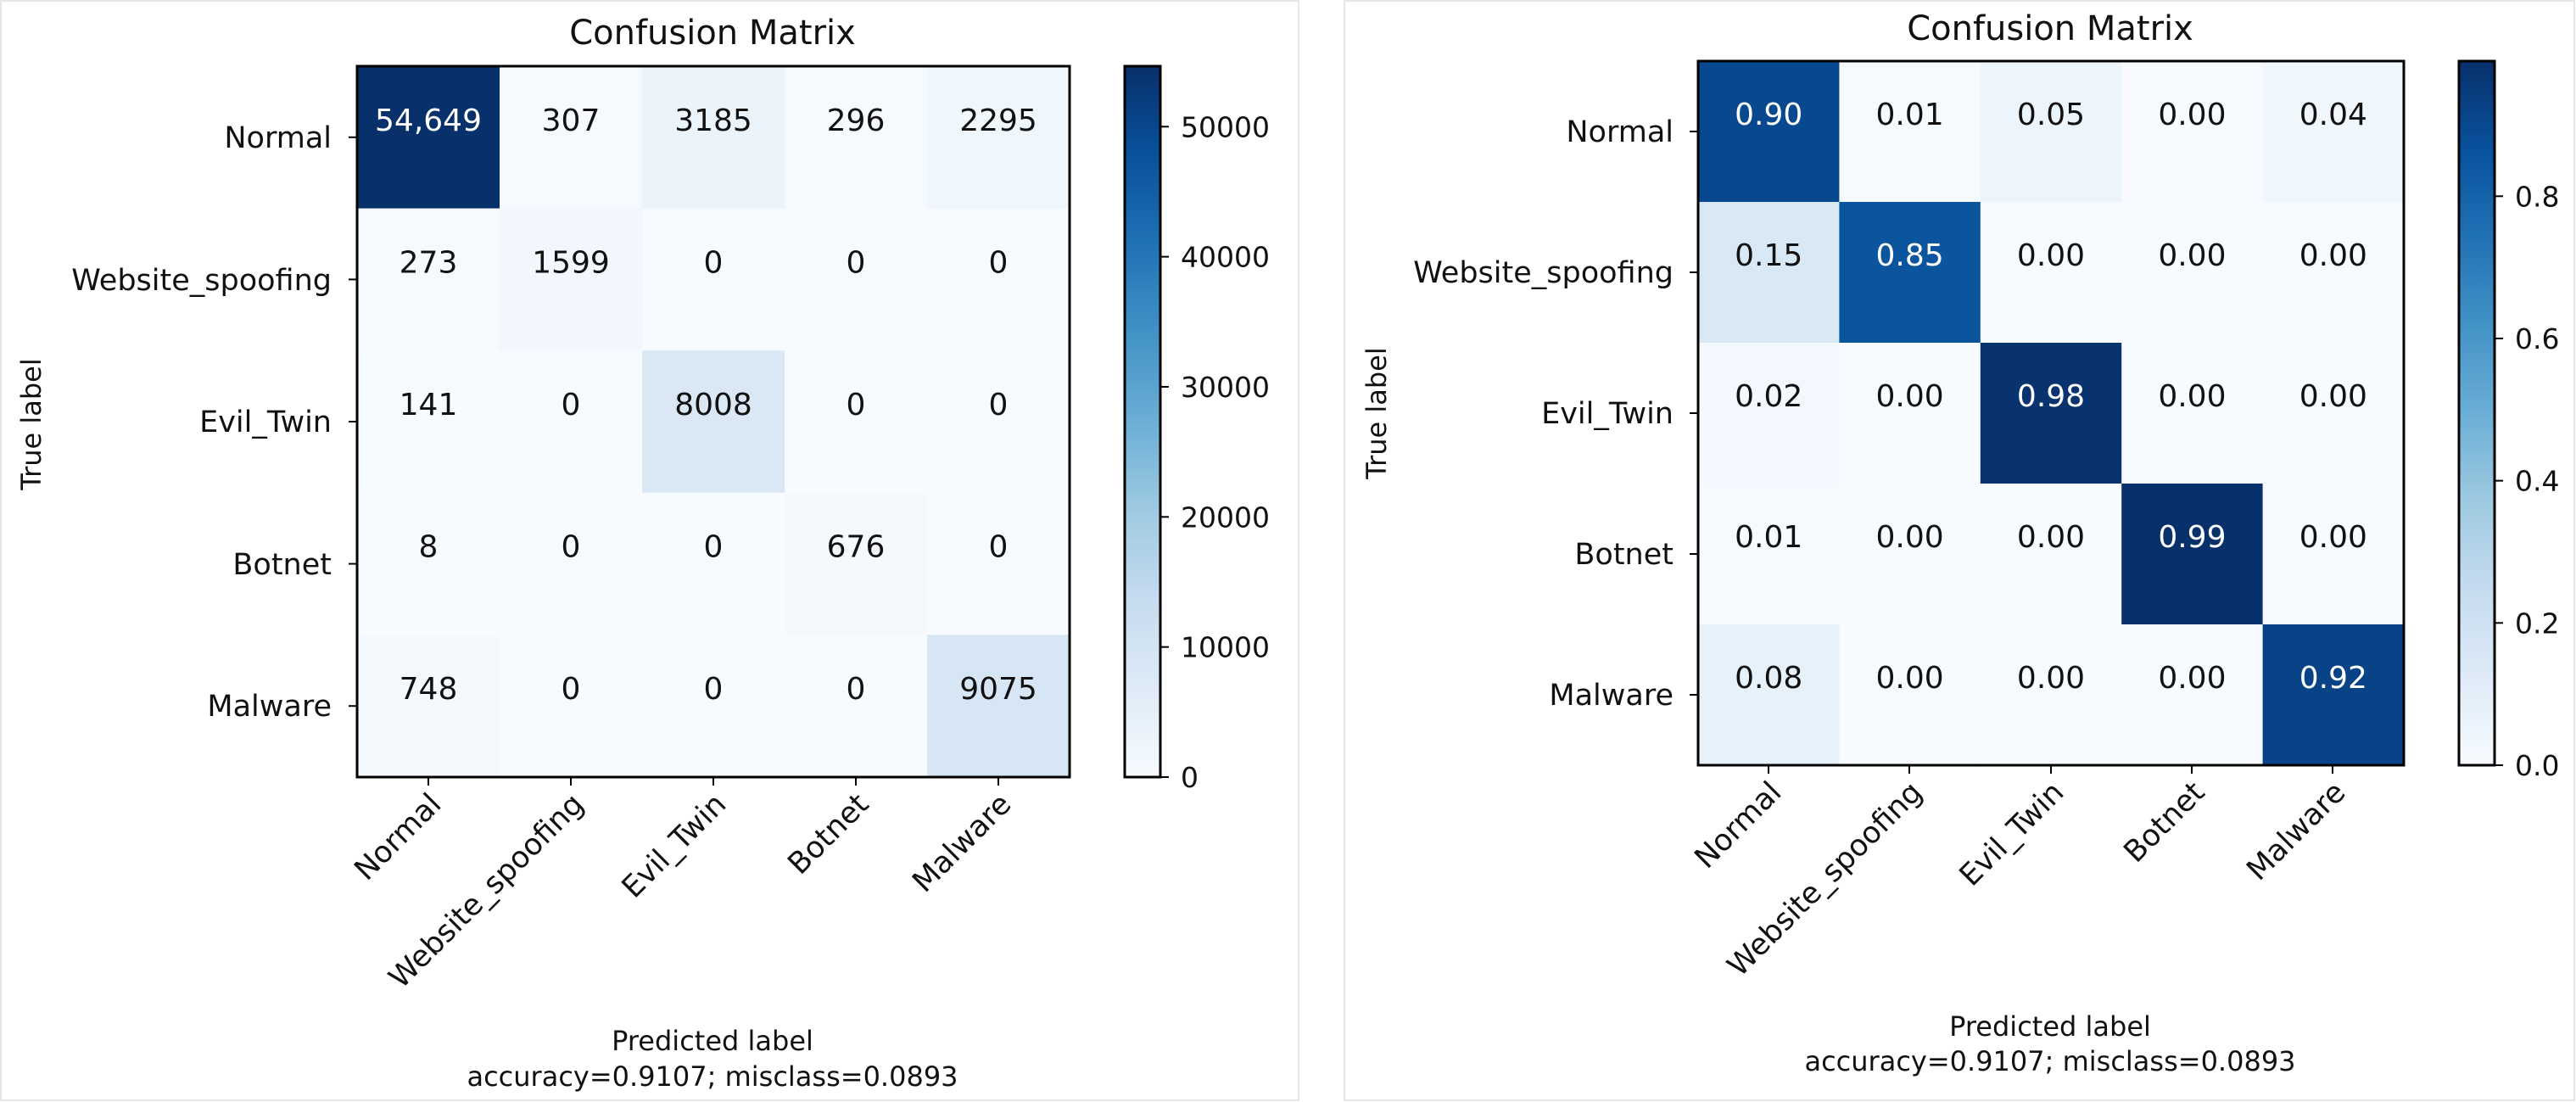 The width and height of the screenshot is (2576, 1102). What do you see at coordinates (2192, 255) in the screenshot?
I see `cell-value-website-spoofing-botnet: 0.00` at bounding box center [2192, 255].